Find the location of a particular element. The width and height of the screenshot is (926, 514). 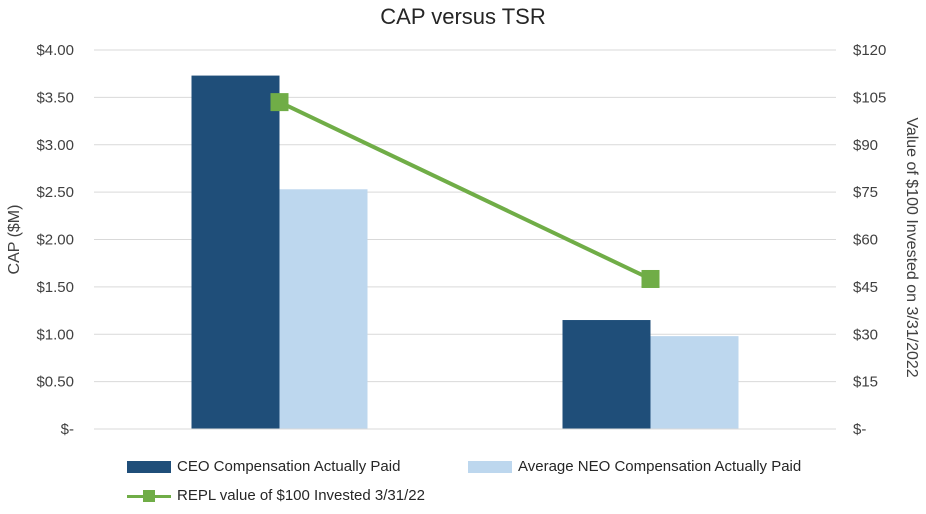

legend-swatch-tsr-marker is located at coordinates (149, 495).